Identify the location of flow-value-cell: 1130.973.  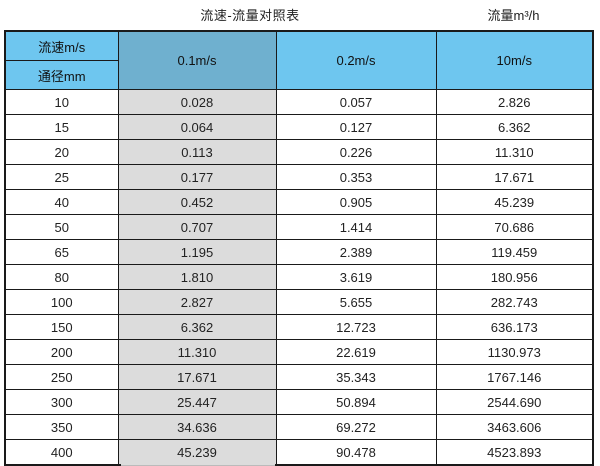
(514, 352).